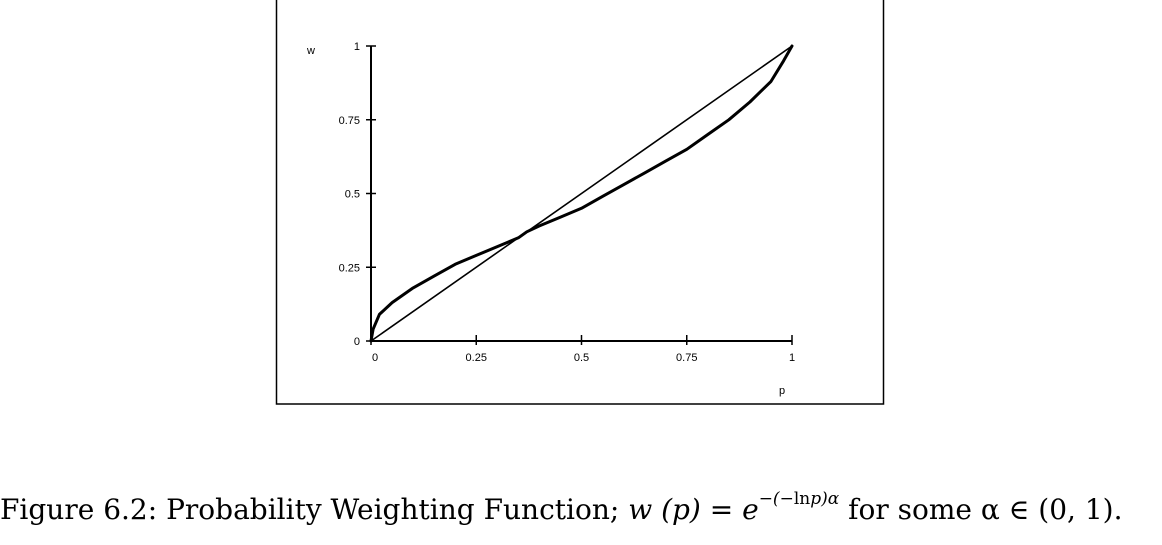 Image resolution: width=1162 pixels, height=545 pixels. I want to click on x-tick-label: 0.5, so click(581, 358).